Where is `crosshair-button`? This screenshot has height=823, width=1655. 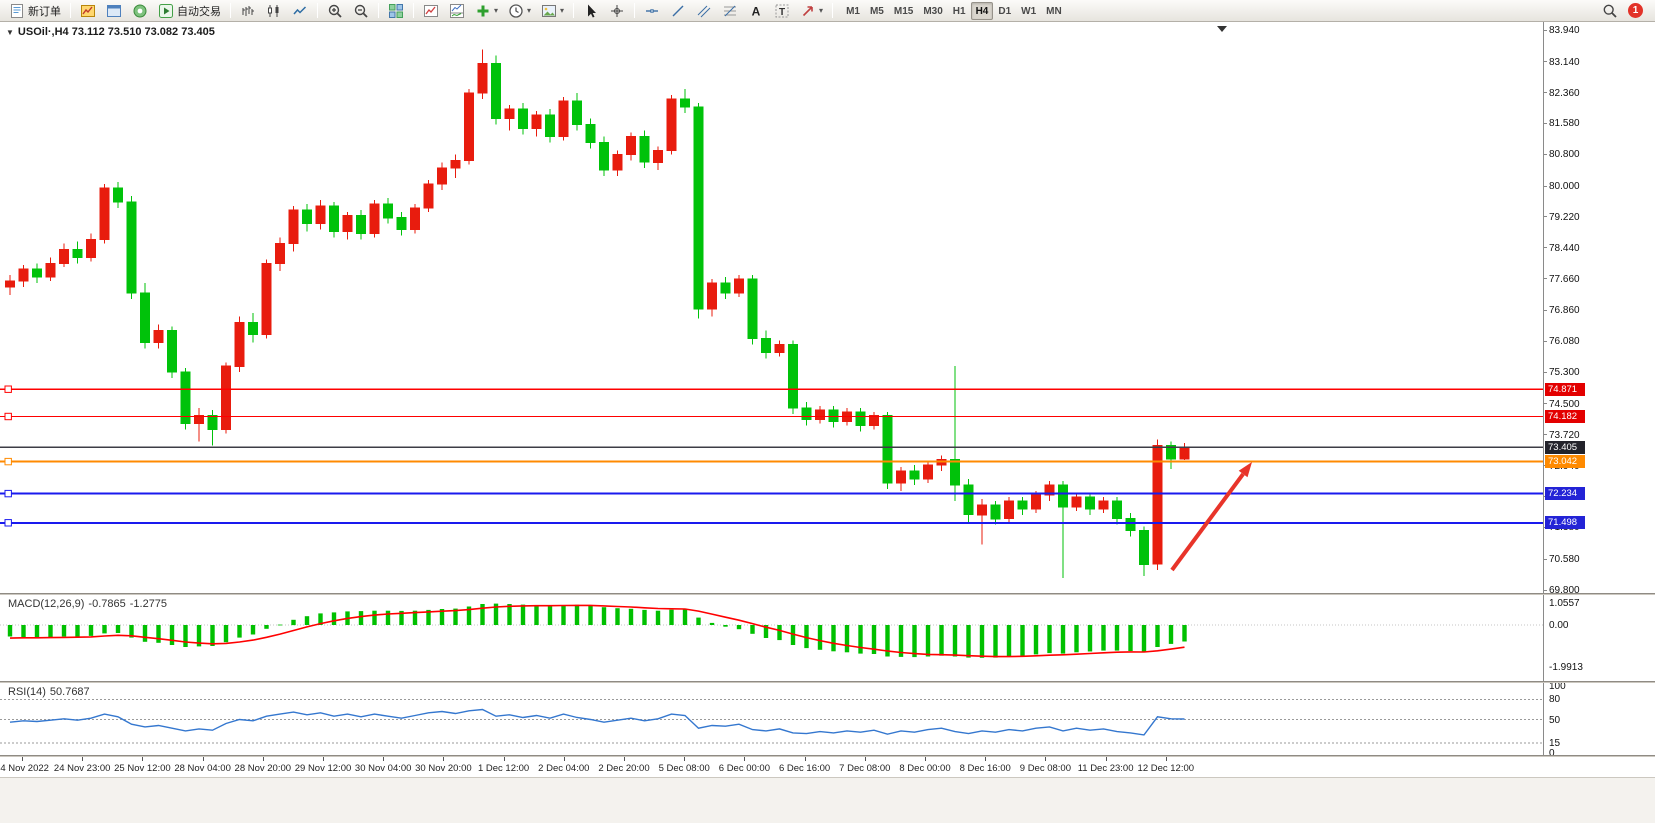
crosshair-button is located at coordinates (617, 11).